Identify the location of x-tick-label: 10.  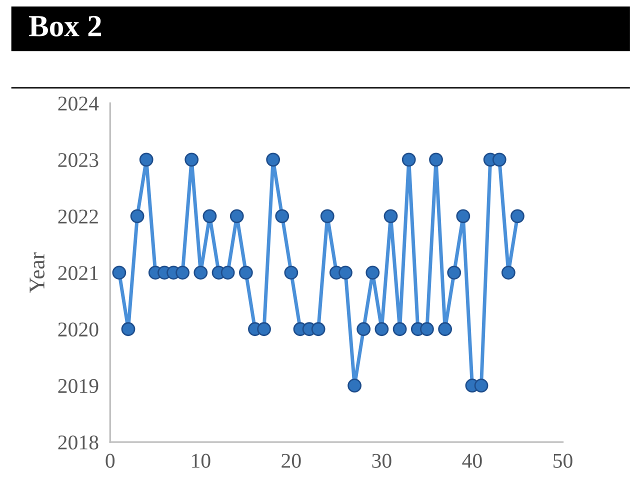
(201, 461).